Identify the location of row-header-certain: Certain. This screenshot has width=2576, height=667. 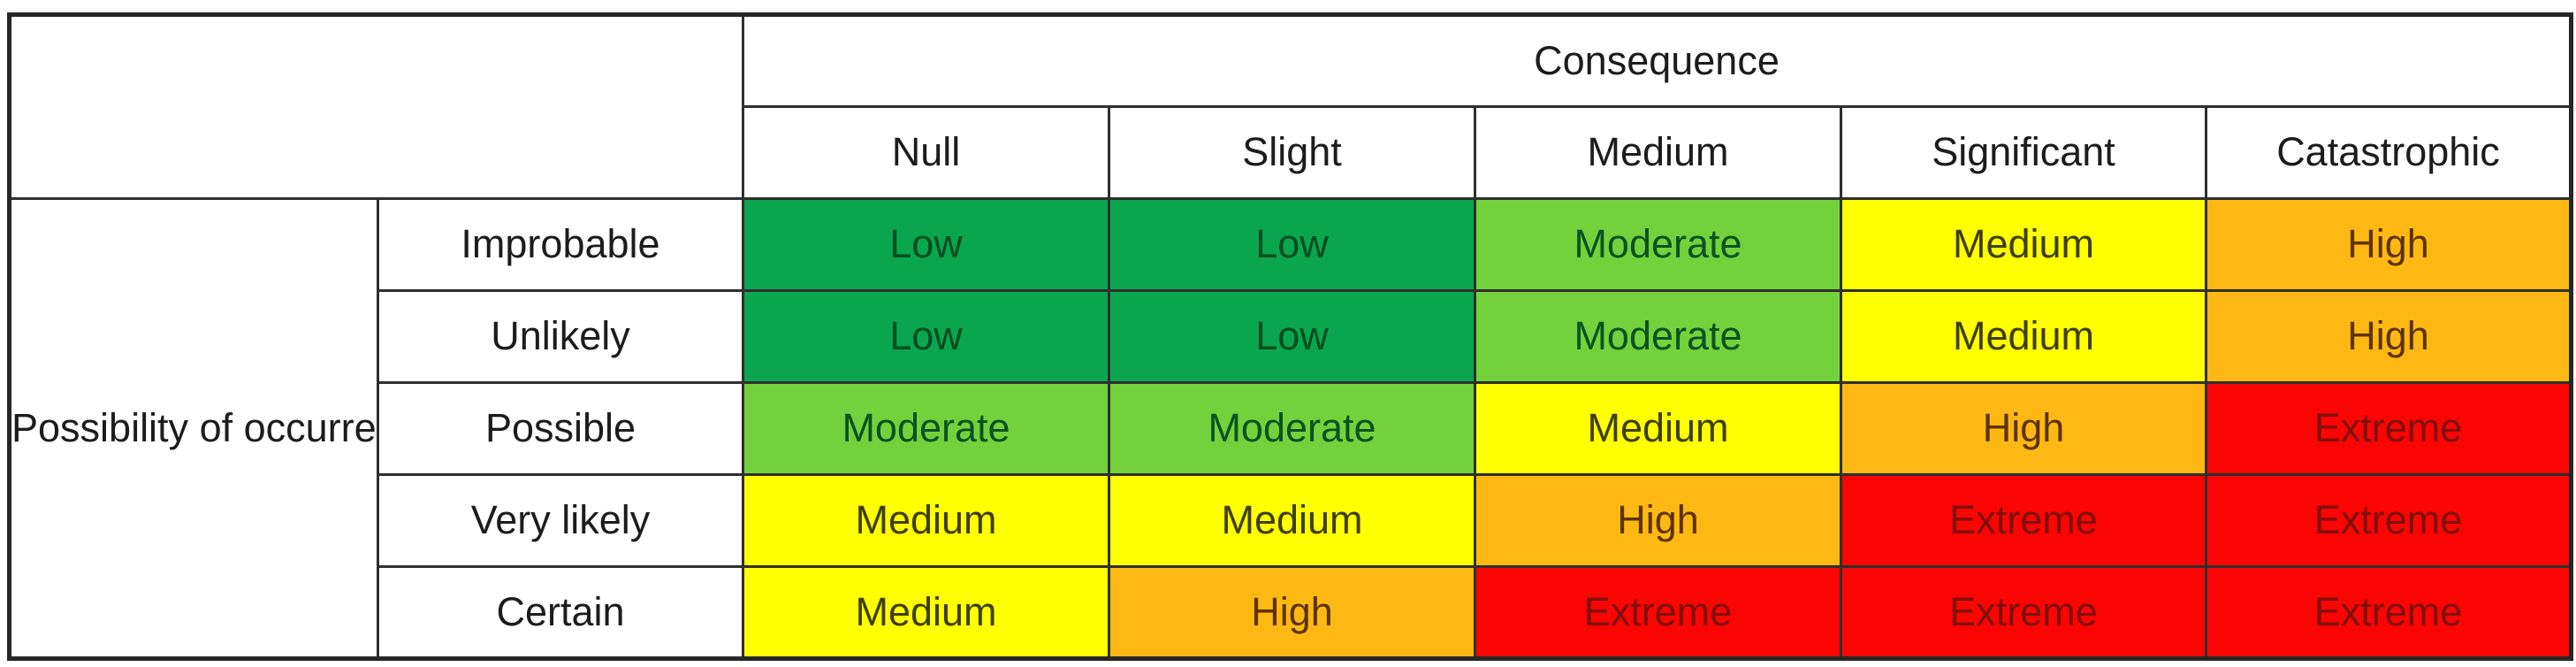
(560, 612).